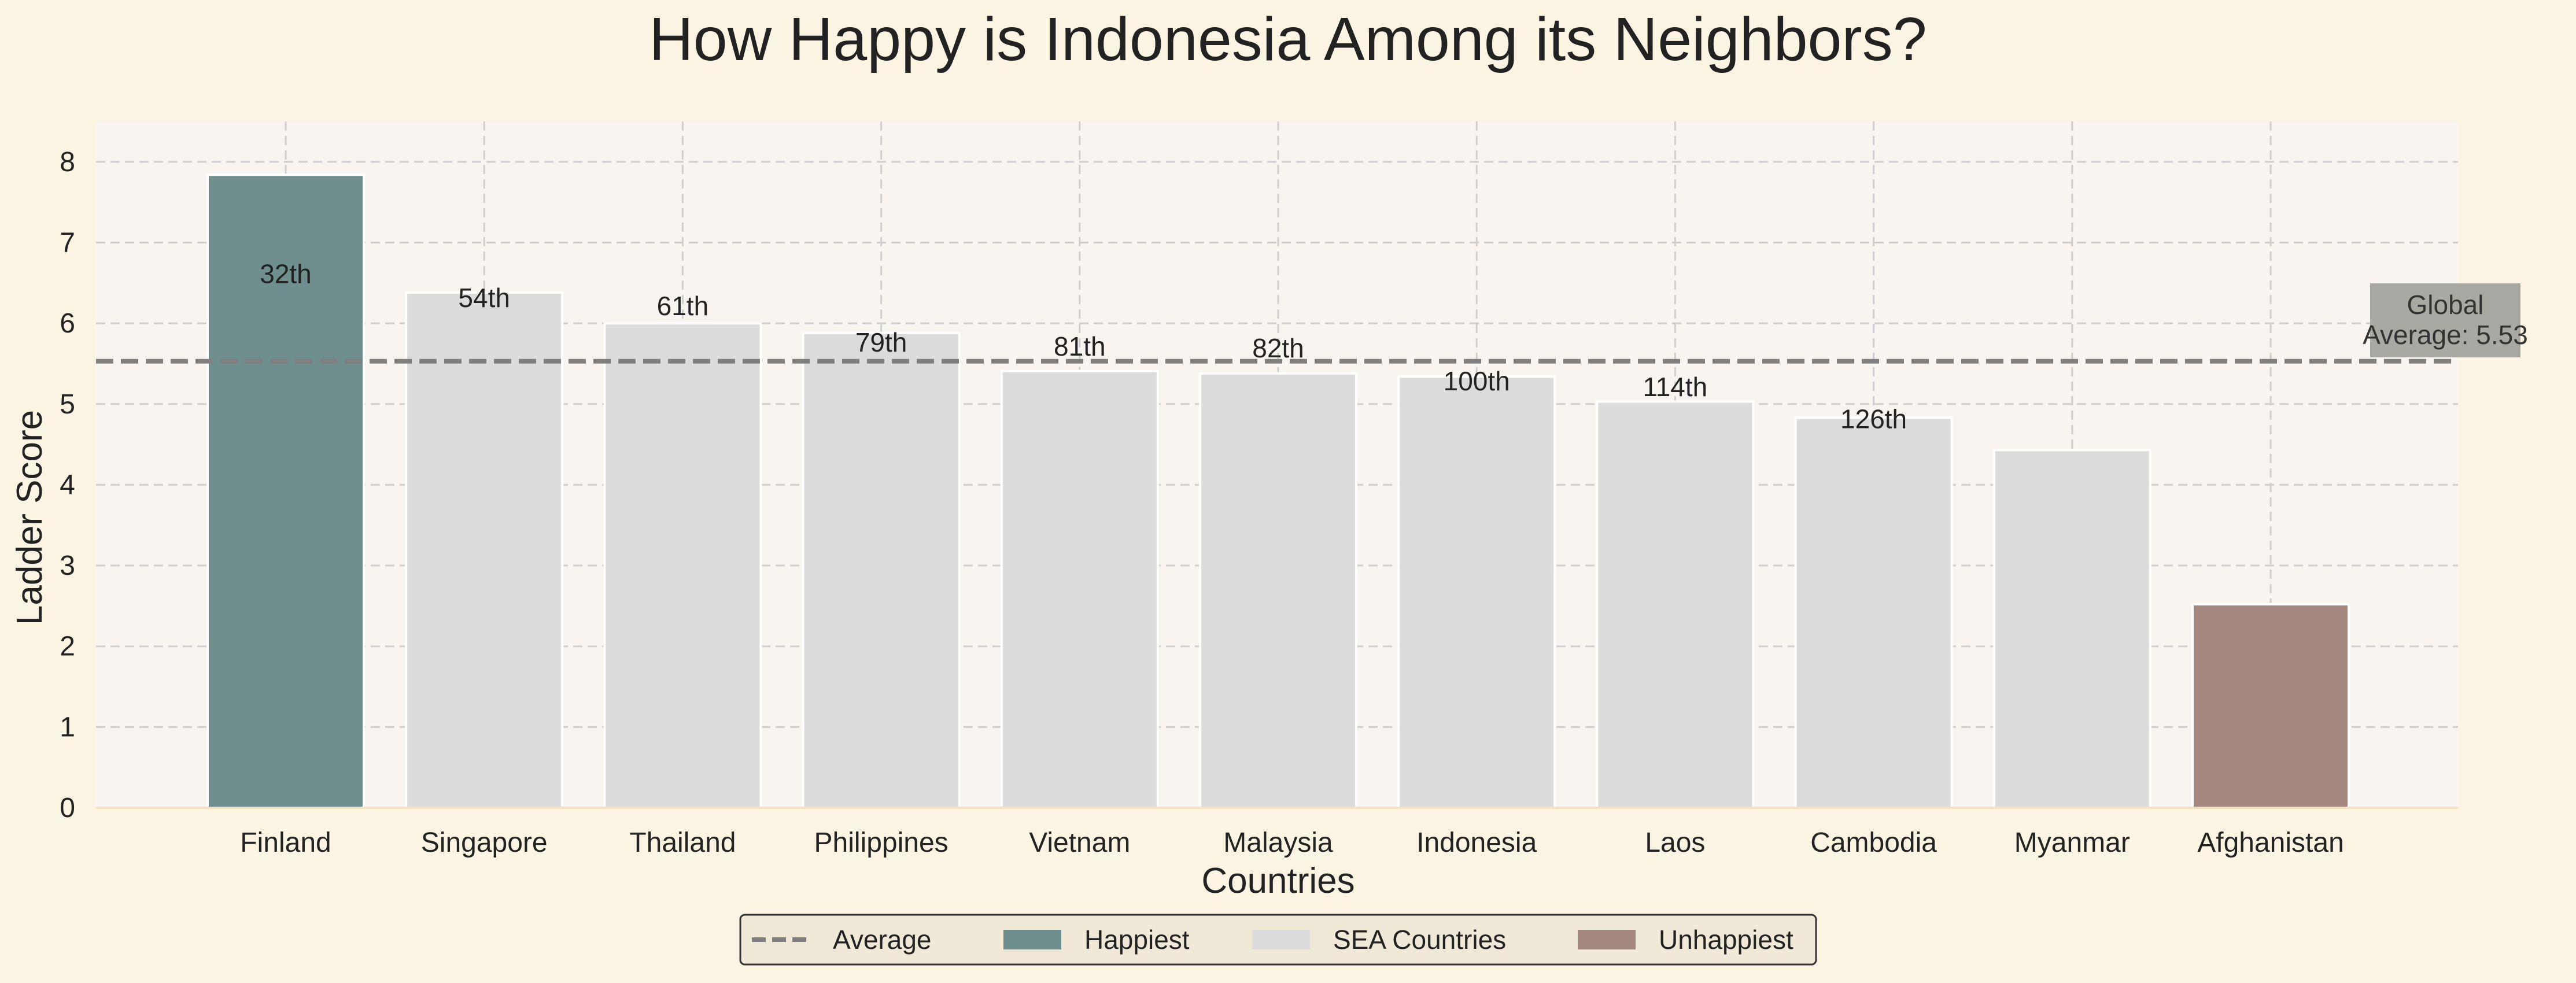 The image size is (2576, 983). What do you see at coordinates (682, 565) in the screenshot?
I see `bar-thailand` at bounding box center [682, 565].